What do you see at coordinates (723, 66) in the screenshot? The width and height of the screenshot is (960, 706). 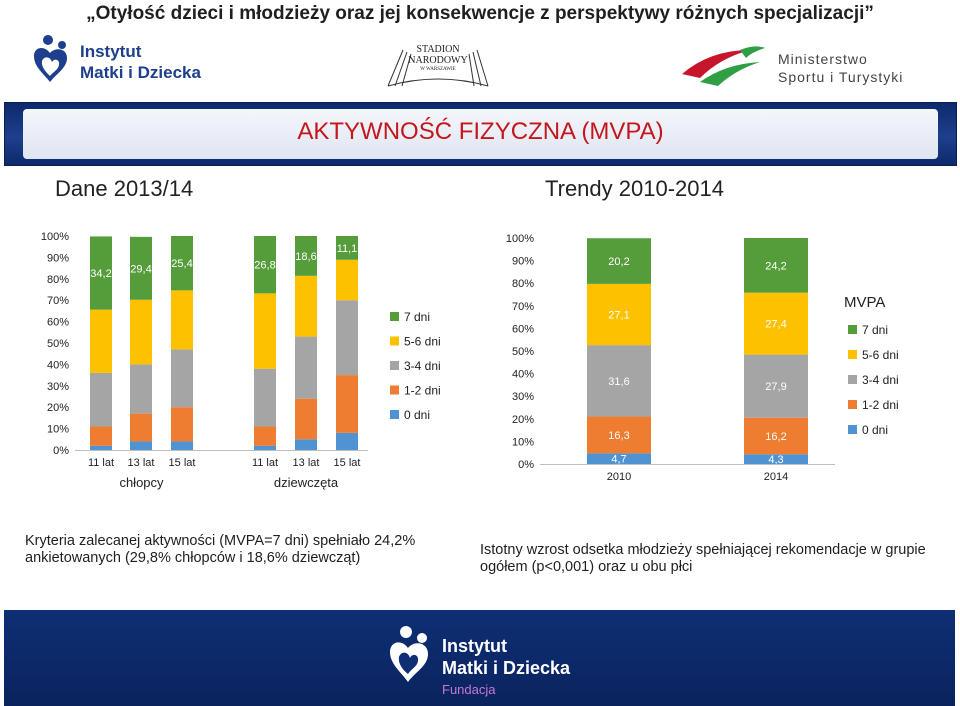 I see `swoosh-icon` at bounding box center [723, 66].